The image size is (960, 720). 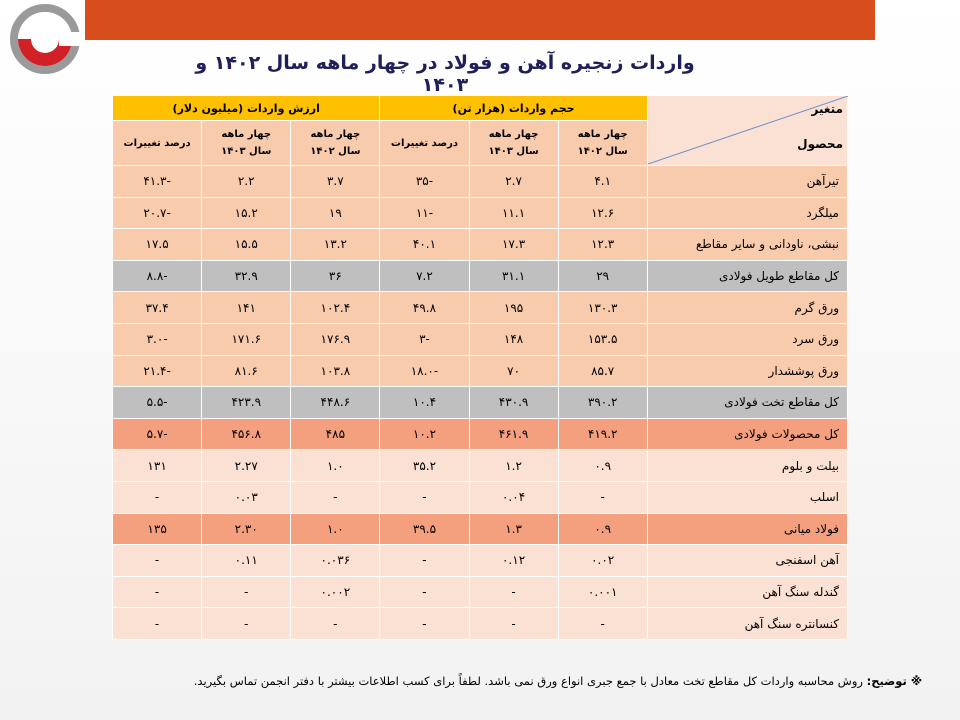 I want to click on table-row: تیرآهن ۴.۱ ۲.۷ ۳۵- ۳.۷ ۲.۲ ۴۱.۳-, so click(x=480, y=181).